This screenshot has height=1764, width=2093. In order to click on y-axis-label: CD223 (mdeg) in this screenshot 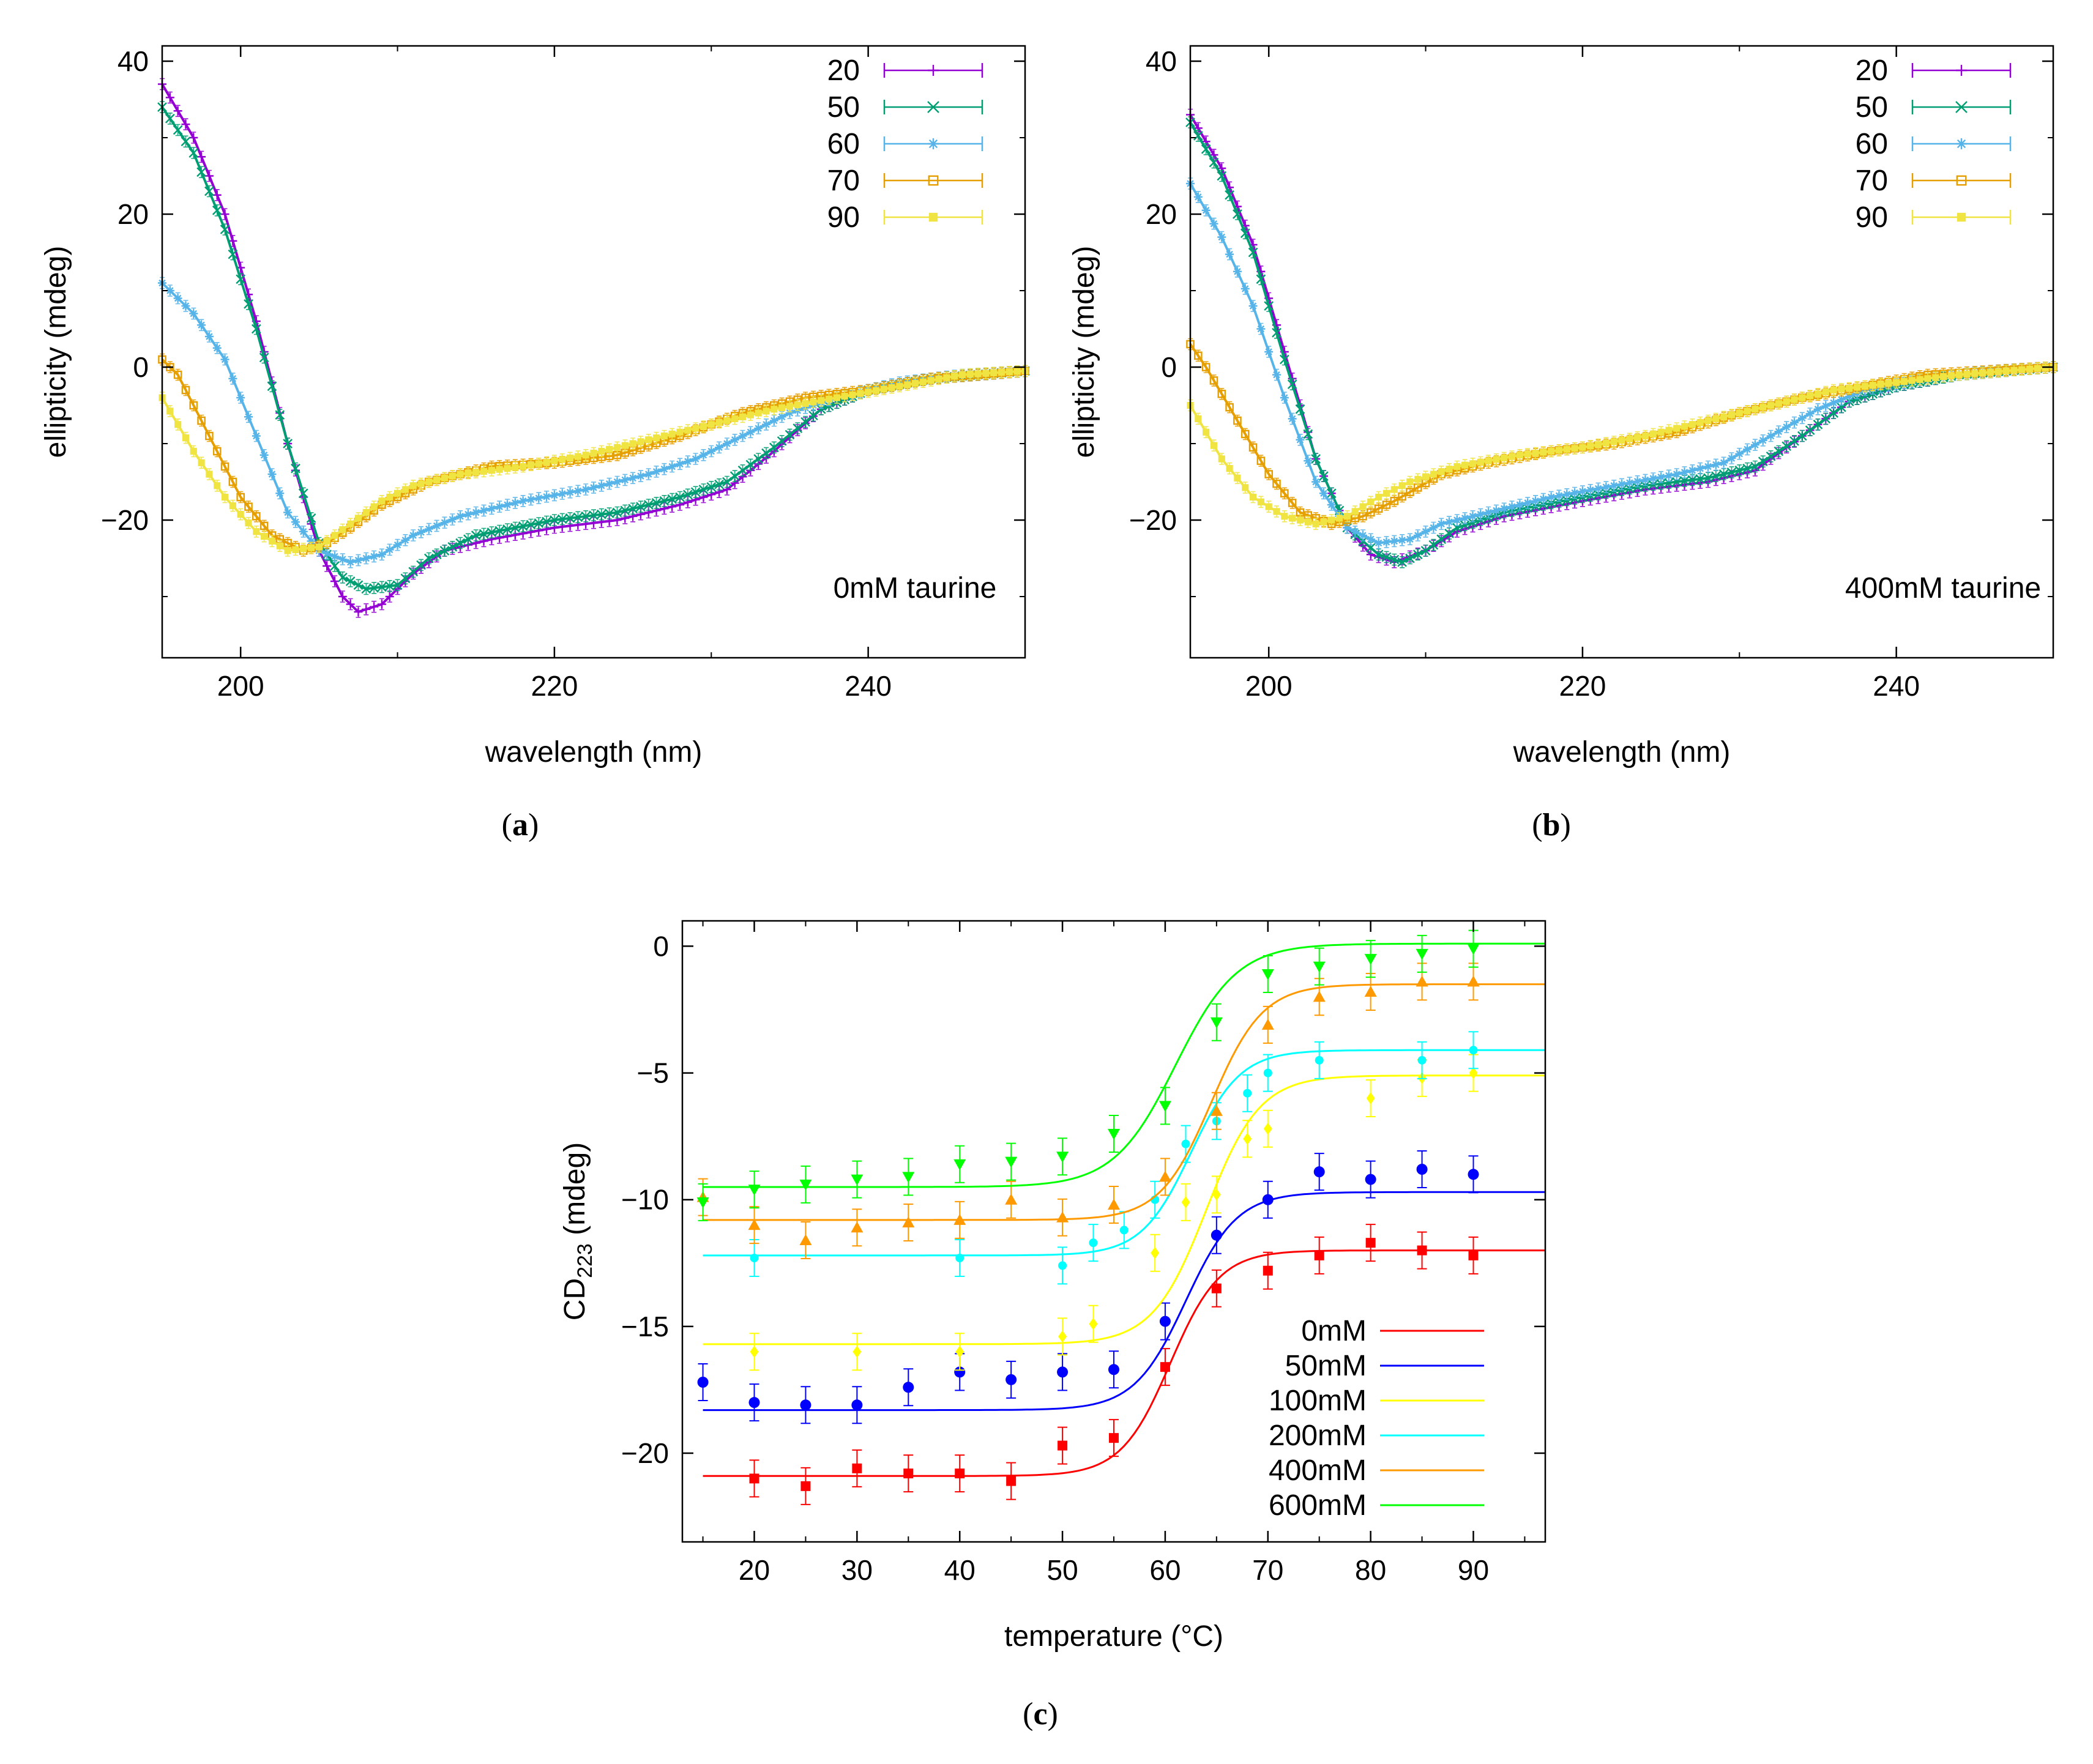, I will do `click(578, 1231)`.